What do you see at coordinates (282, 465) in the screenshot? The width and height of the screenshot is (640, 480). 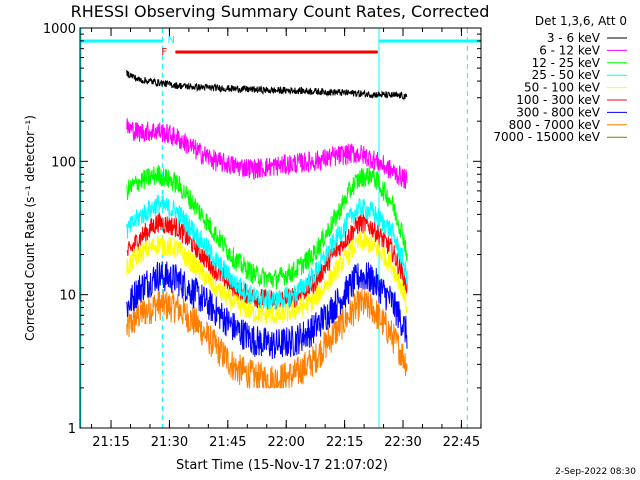 I see `x-axis-label: Start Time (15-Nov-17 21:07:02)` at bounding box center [282, 465].